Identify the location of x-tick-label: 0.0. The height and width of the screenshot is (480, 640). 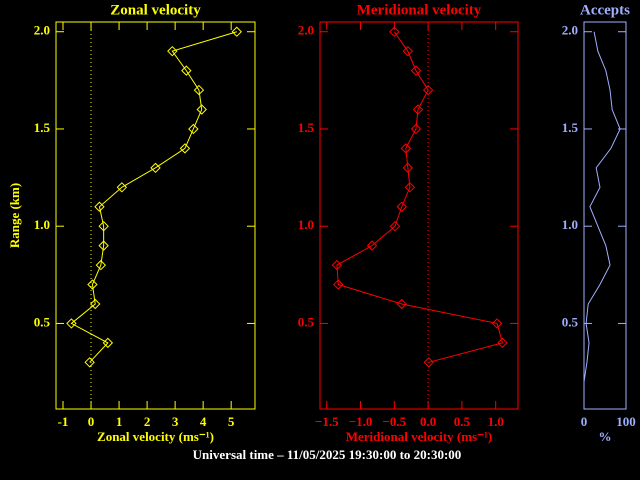
(428, 421).